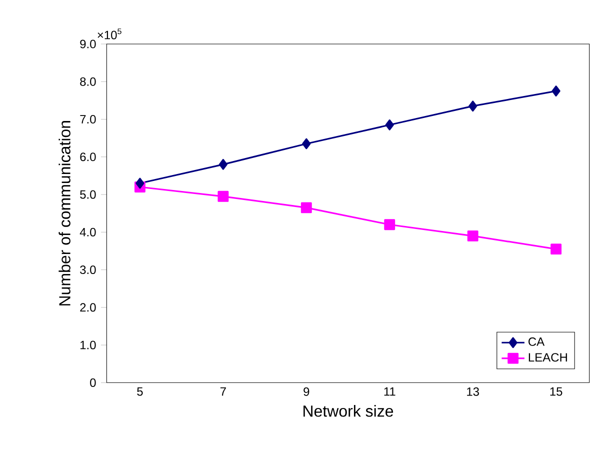 The height and width of the screenshot is (452, 605). What do you see at coordinates (473, 391) in the screenshot?
I see `x-tick-label: 13` at bounding box center [473, 391].